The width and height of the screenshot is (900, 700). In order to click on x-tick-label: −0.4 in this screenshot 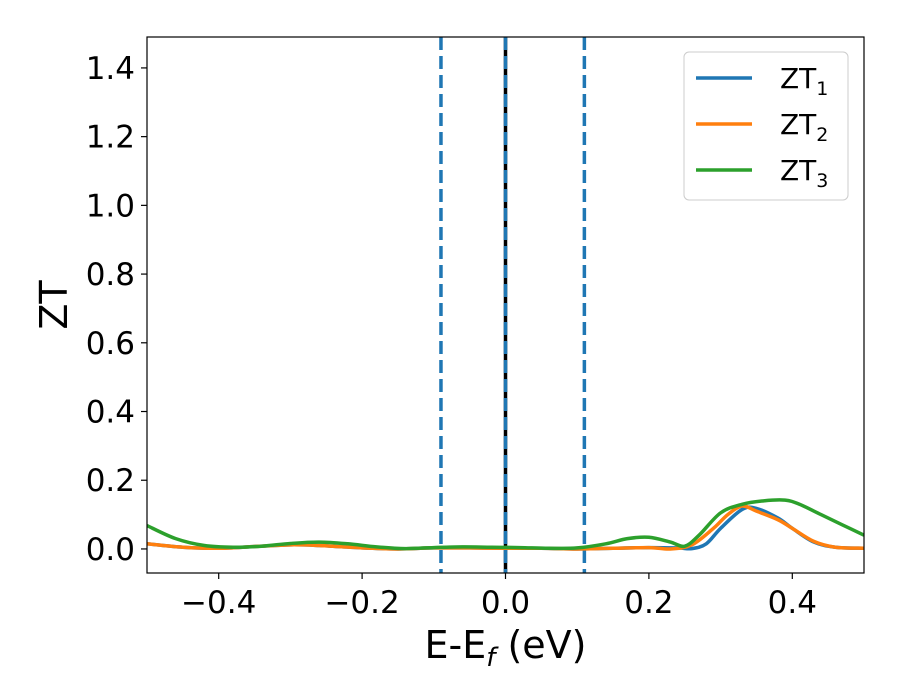, I will do `click(218, 603)`.